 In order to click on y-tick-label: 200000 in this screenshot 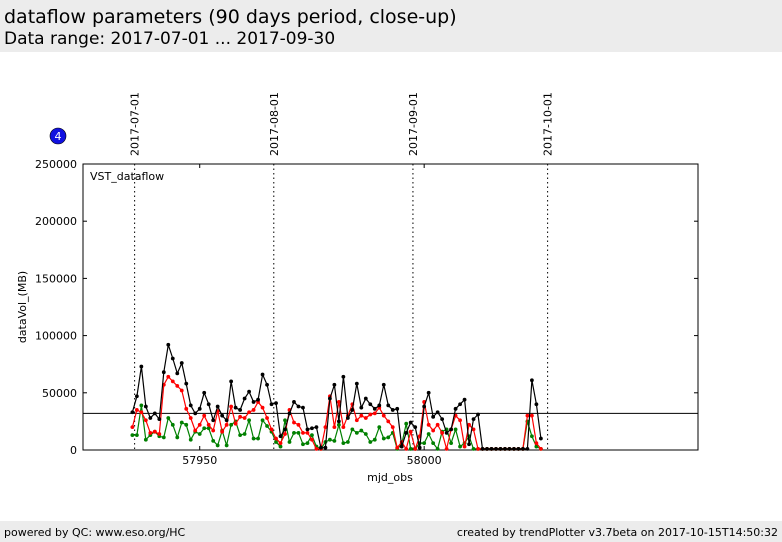, I will do `click(56, 221)`.